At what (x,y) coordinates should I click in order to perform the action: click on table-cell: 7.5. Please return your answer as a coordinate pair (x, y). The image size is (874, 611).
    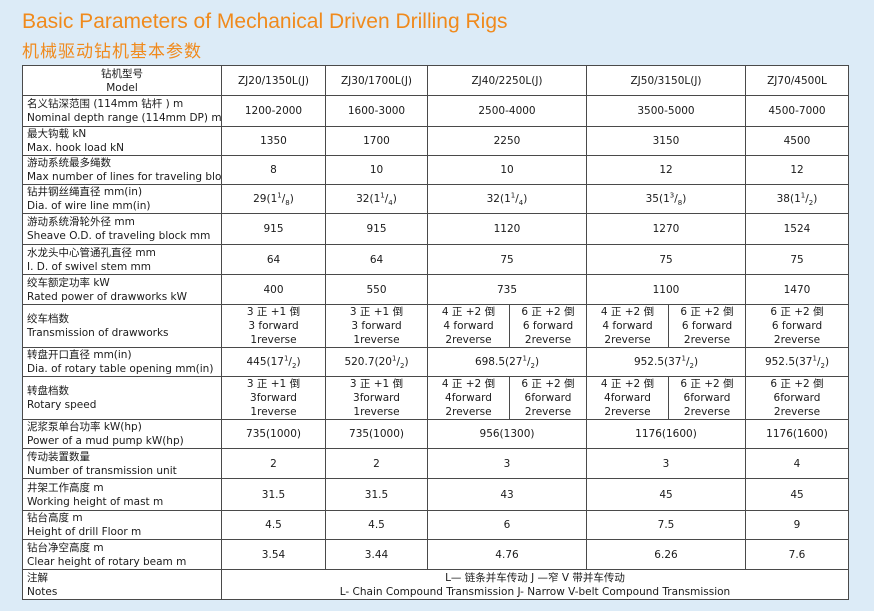
    Looking at the image, I should click on (666, 525).